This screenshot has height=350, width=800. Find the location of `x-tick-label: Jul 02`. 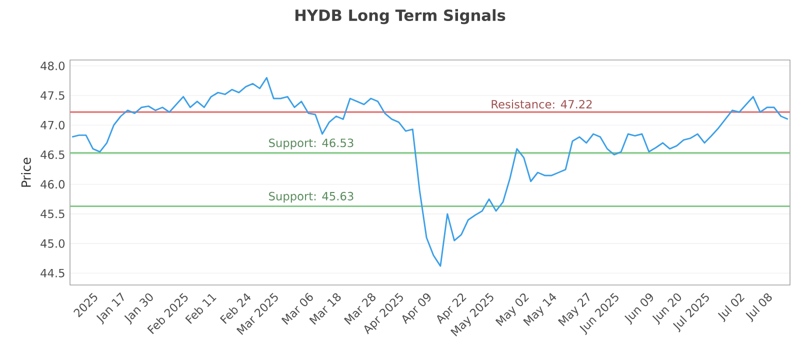

x-tick-label: Jul 02 is located at coordinates (731, 308).